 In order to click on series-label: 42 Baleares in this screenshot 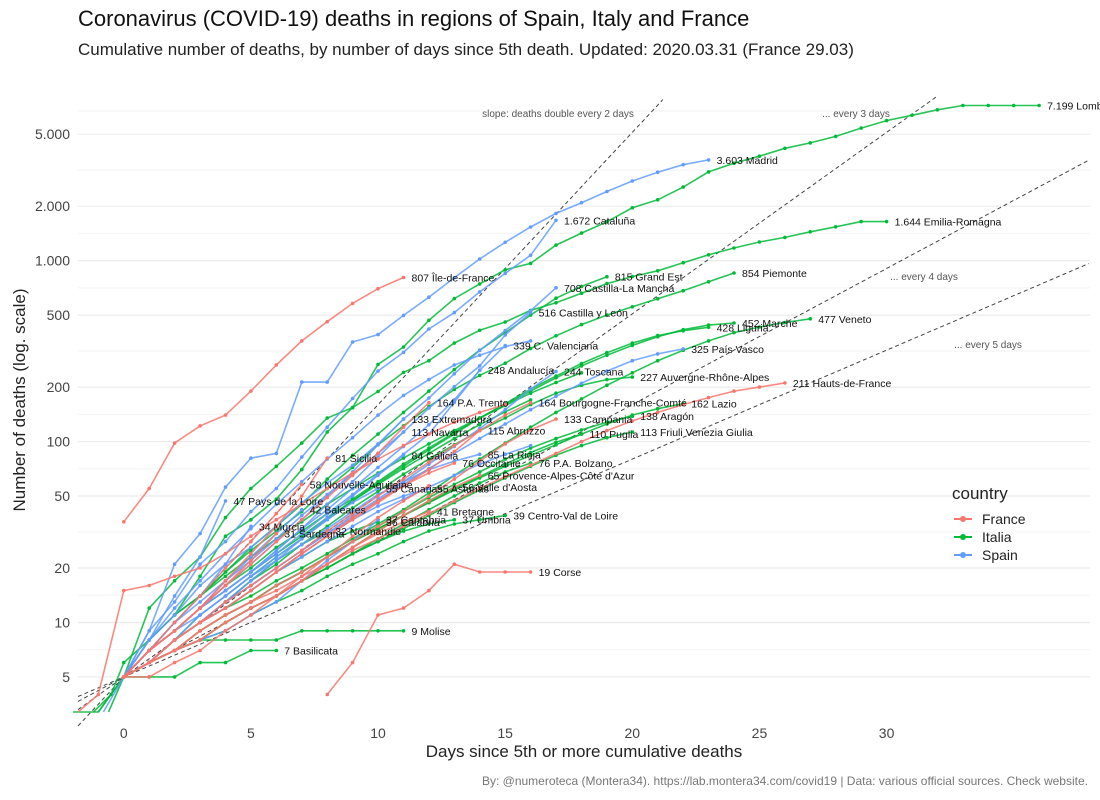, I will do `click(338, 511)`.